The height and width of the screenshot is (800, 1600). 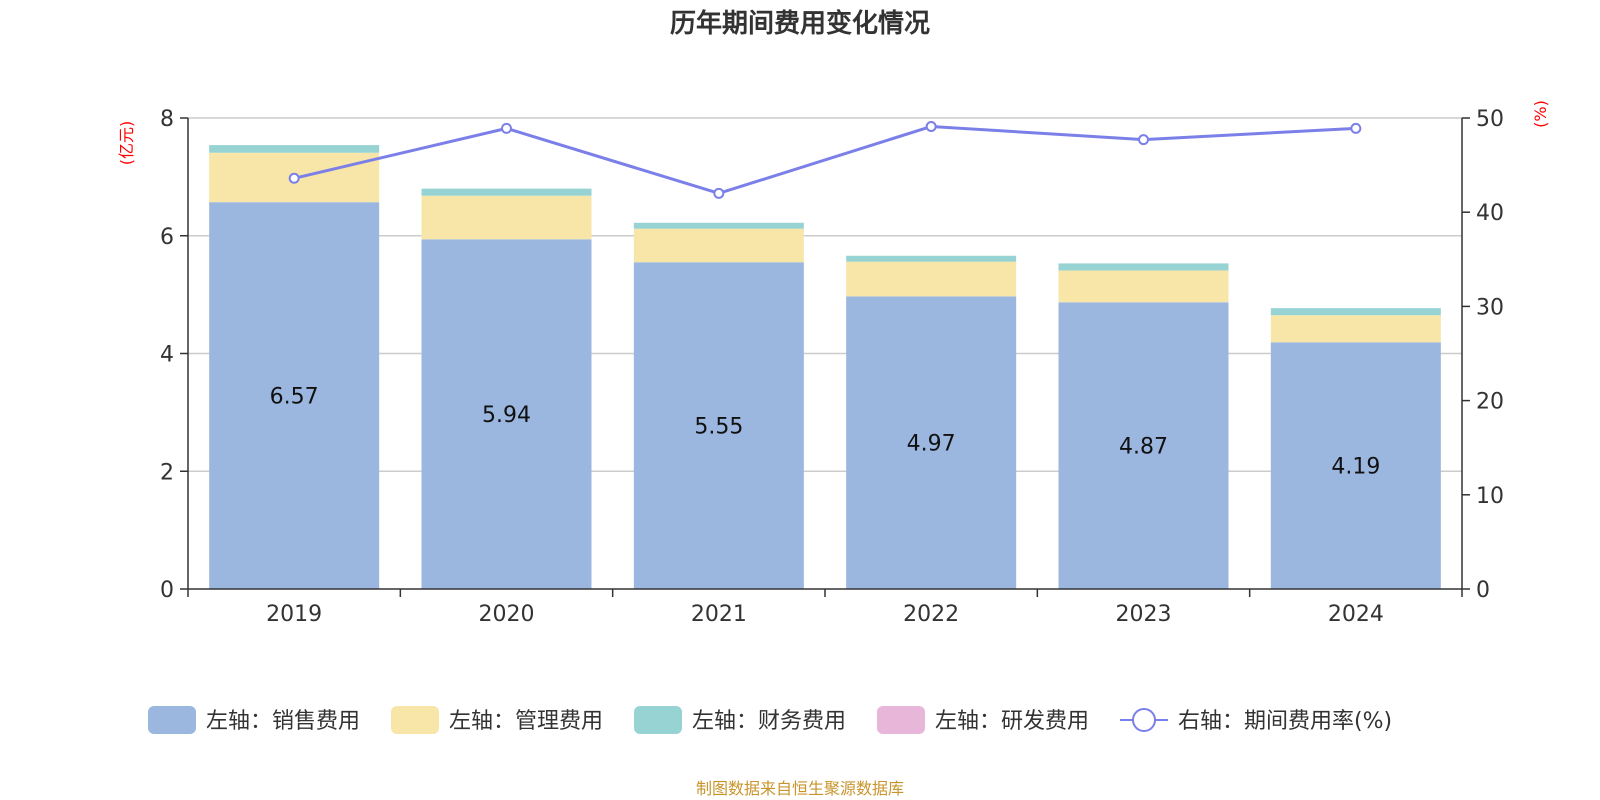 I want to click on left-tick-label: 4, so click(x=167, y=355).